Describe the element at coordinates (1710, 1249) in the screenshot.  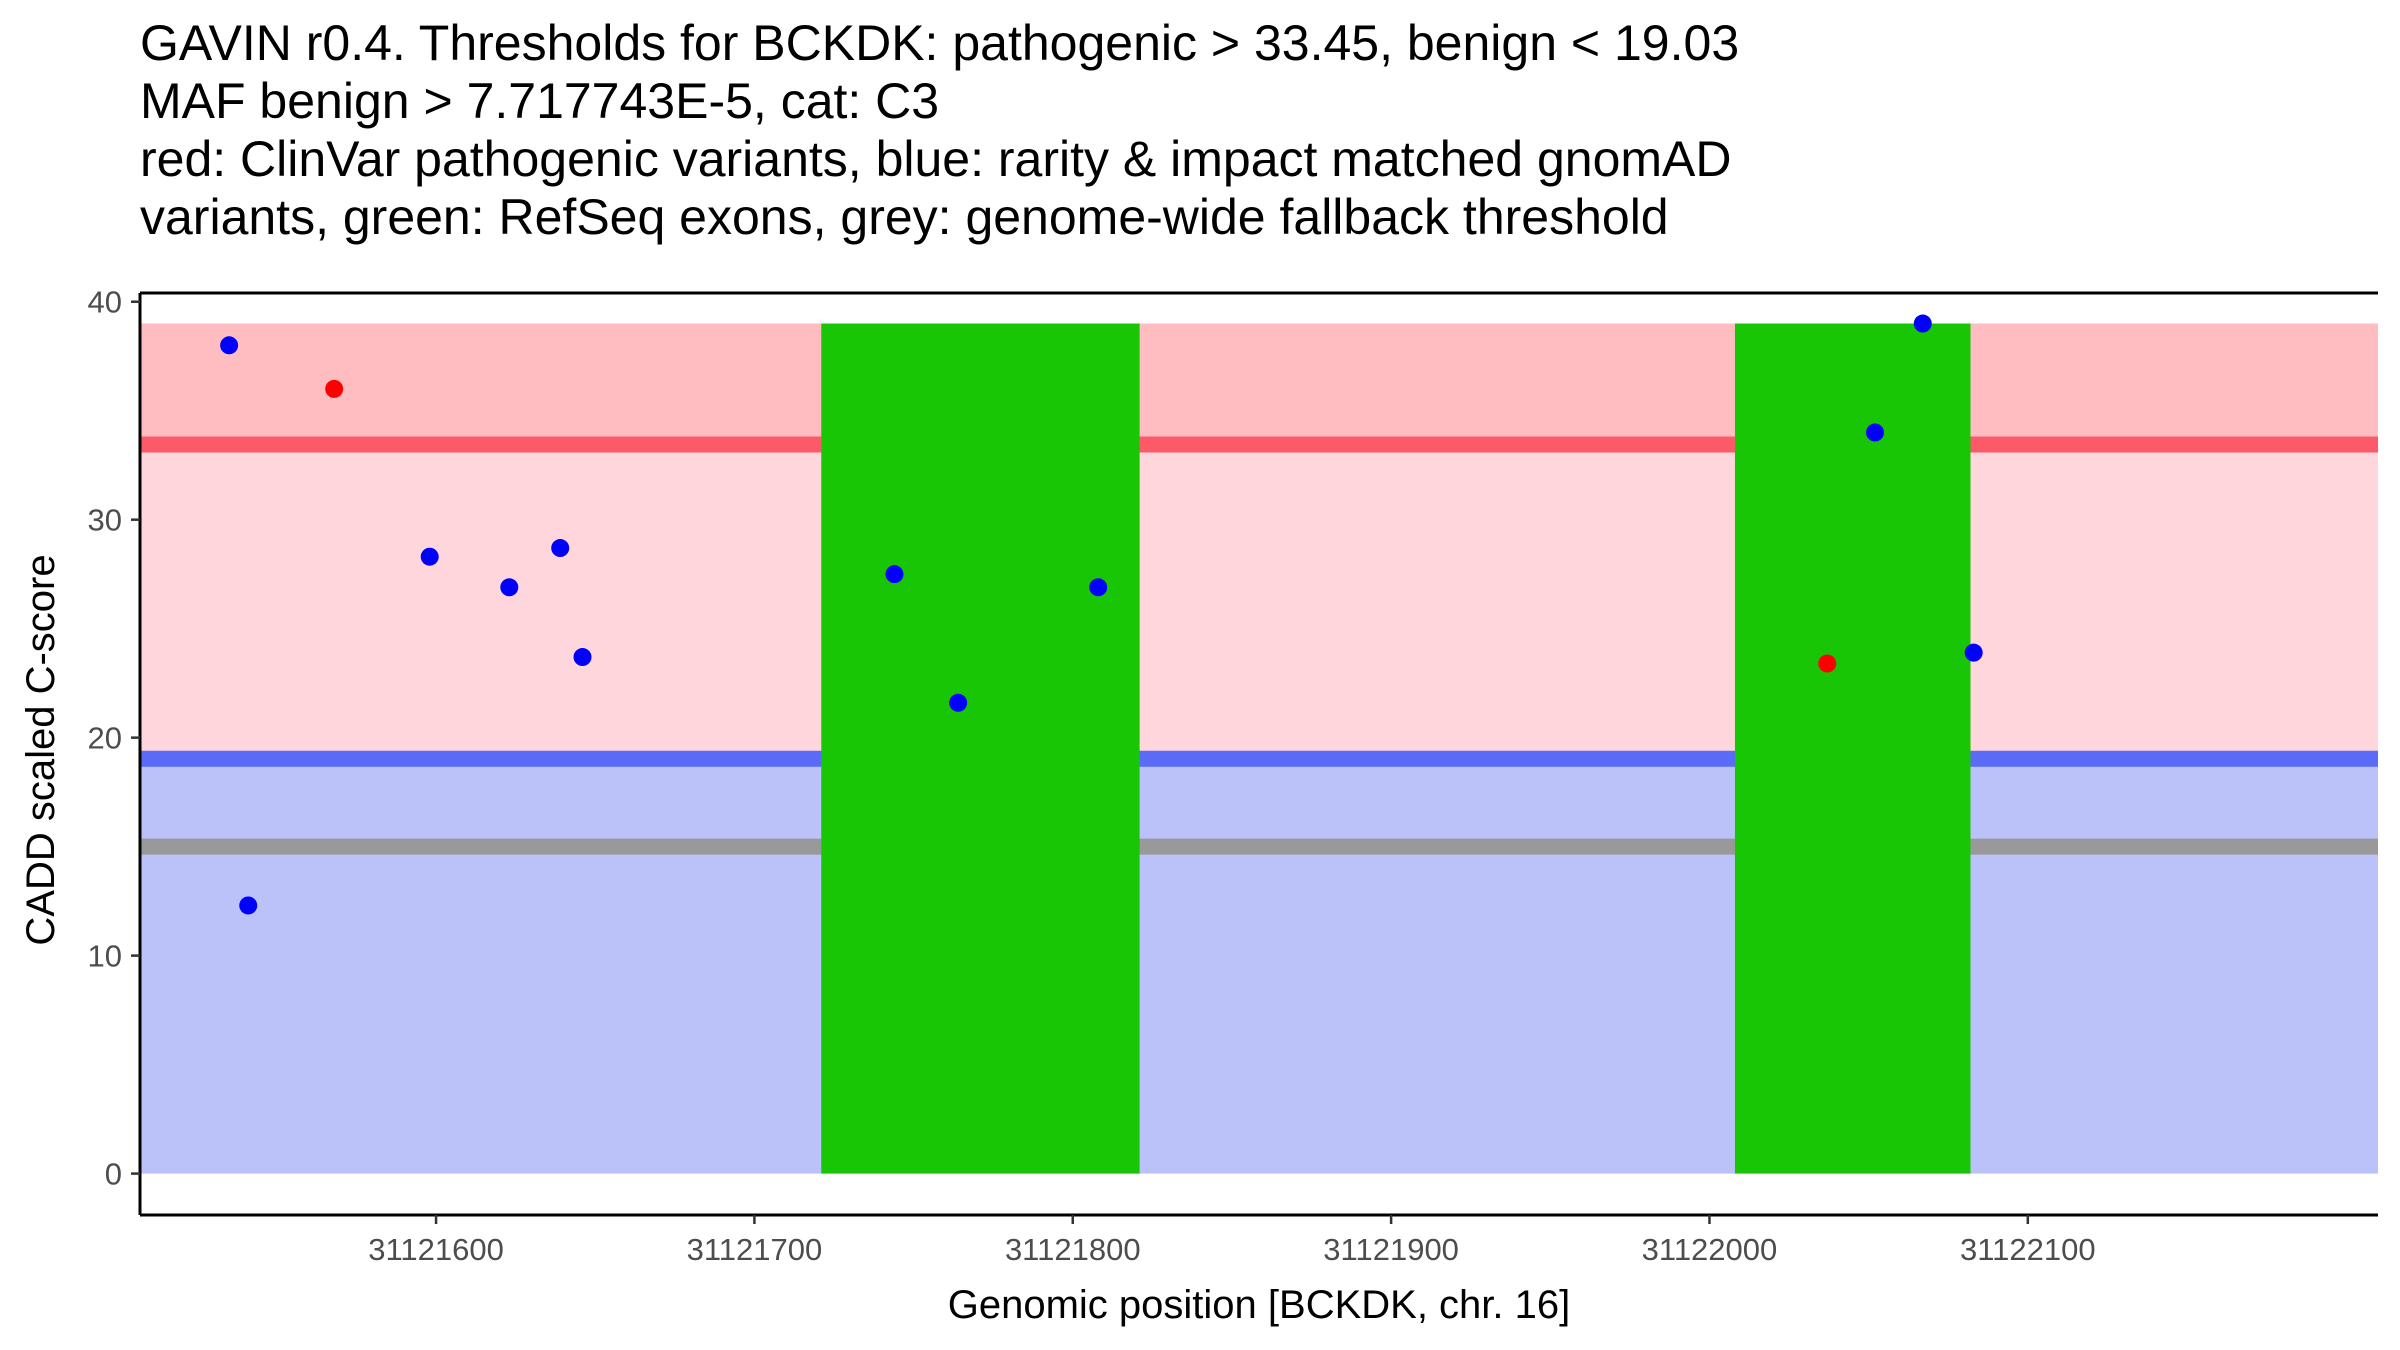
I see `x-tick-label: 31122000` at that location.